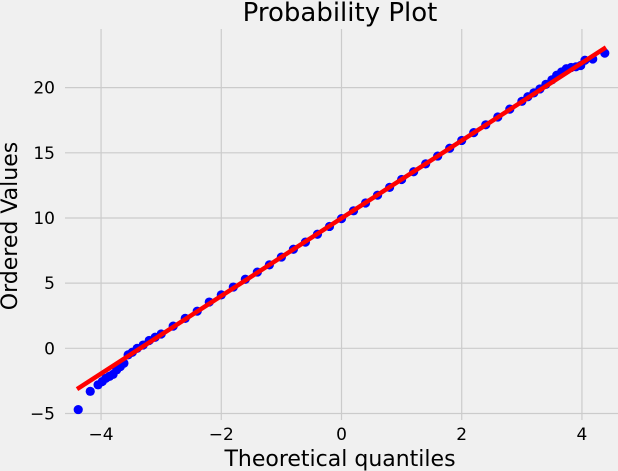  I want to click on y-tick-label: 20, so click(44, 89).